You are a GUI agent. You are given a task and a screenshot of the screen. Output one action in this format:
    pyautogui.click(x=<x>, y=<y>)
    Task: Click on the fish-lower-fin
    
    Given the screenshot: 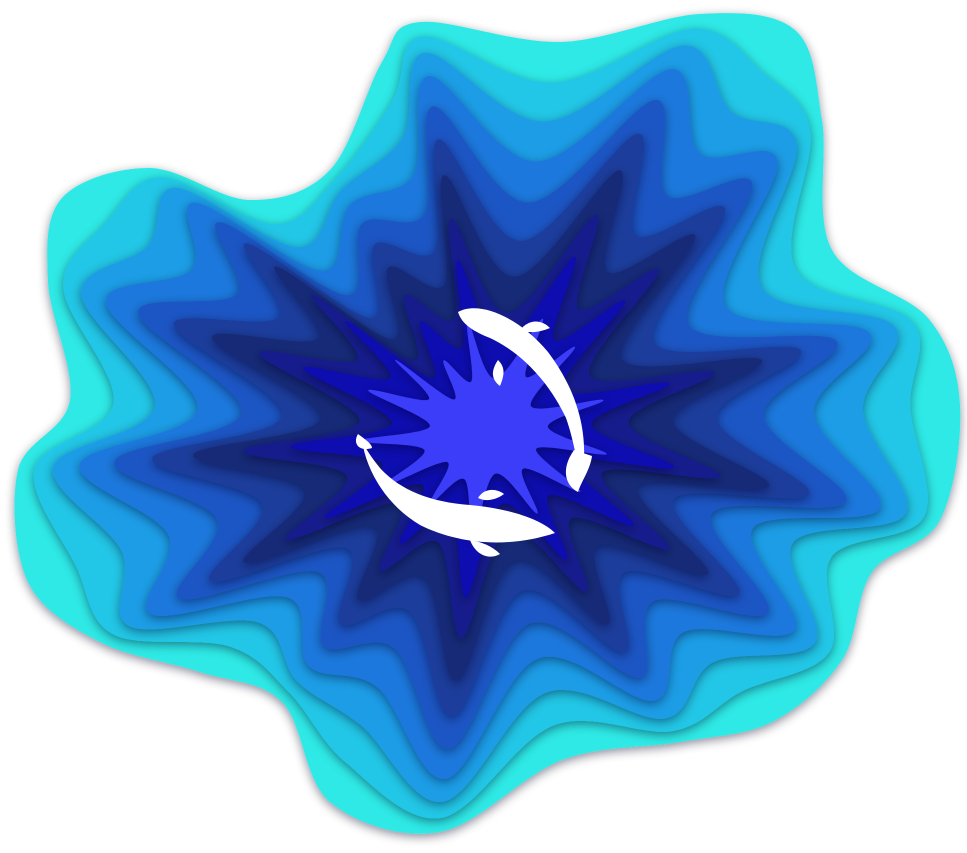 What is the action you would take?
    pyautogui.click(x=491, y=495)
    